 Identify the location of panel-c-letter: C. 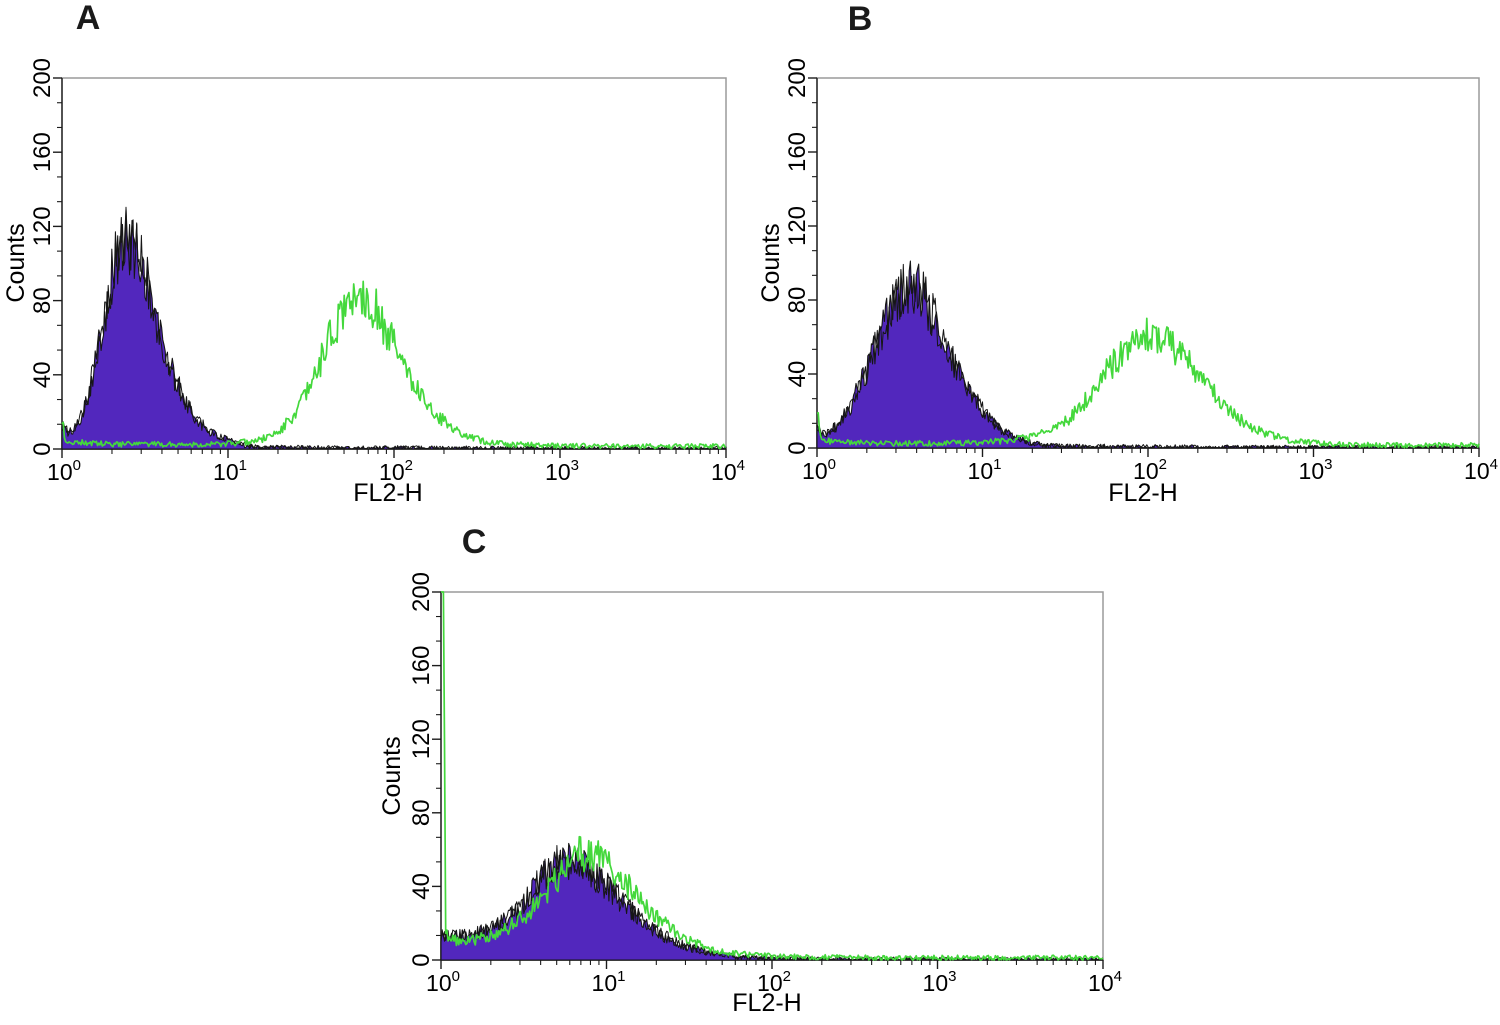
(474, 542).